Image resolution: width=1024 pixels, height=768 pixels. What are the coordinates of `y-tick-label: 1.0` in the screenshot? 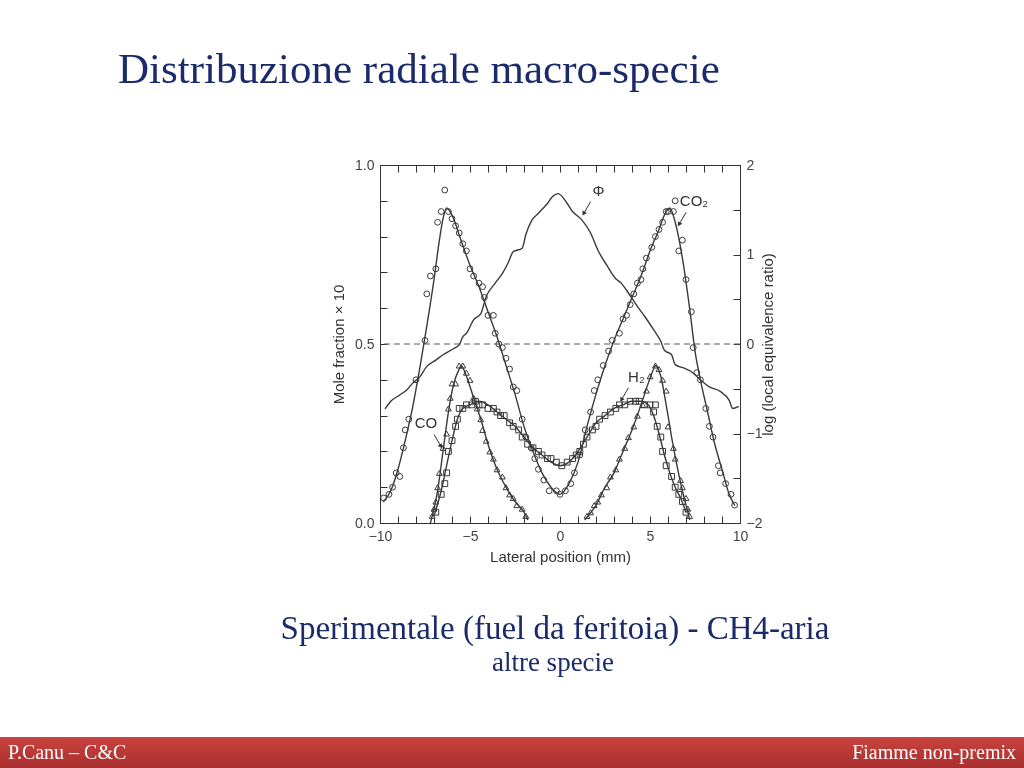 It's located at (365, 164).